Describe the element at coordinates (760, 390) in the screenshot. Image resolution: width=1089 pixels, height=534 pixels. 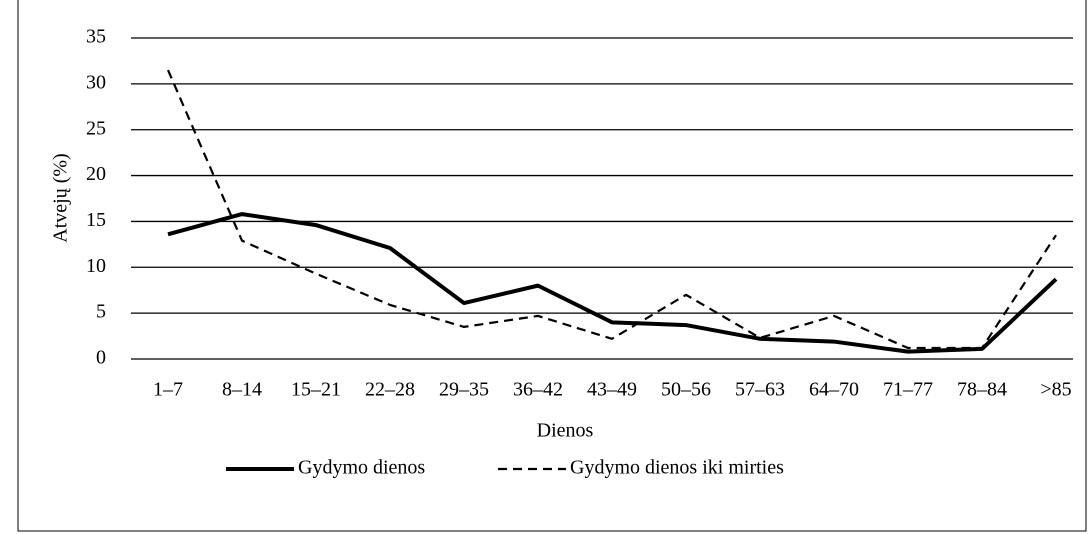
I see `x-tick-label: 57–63` at that location.